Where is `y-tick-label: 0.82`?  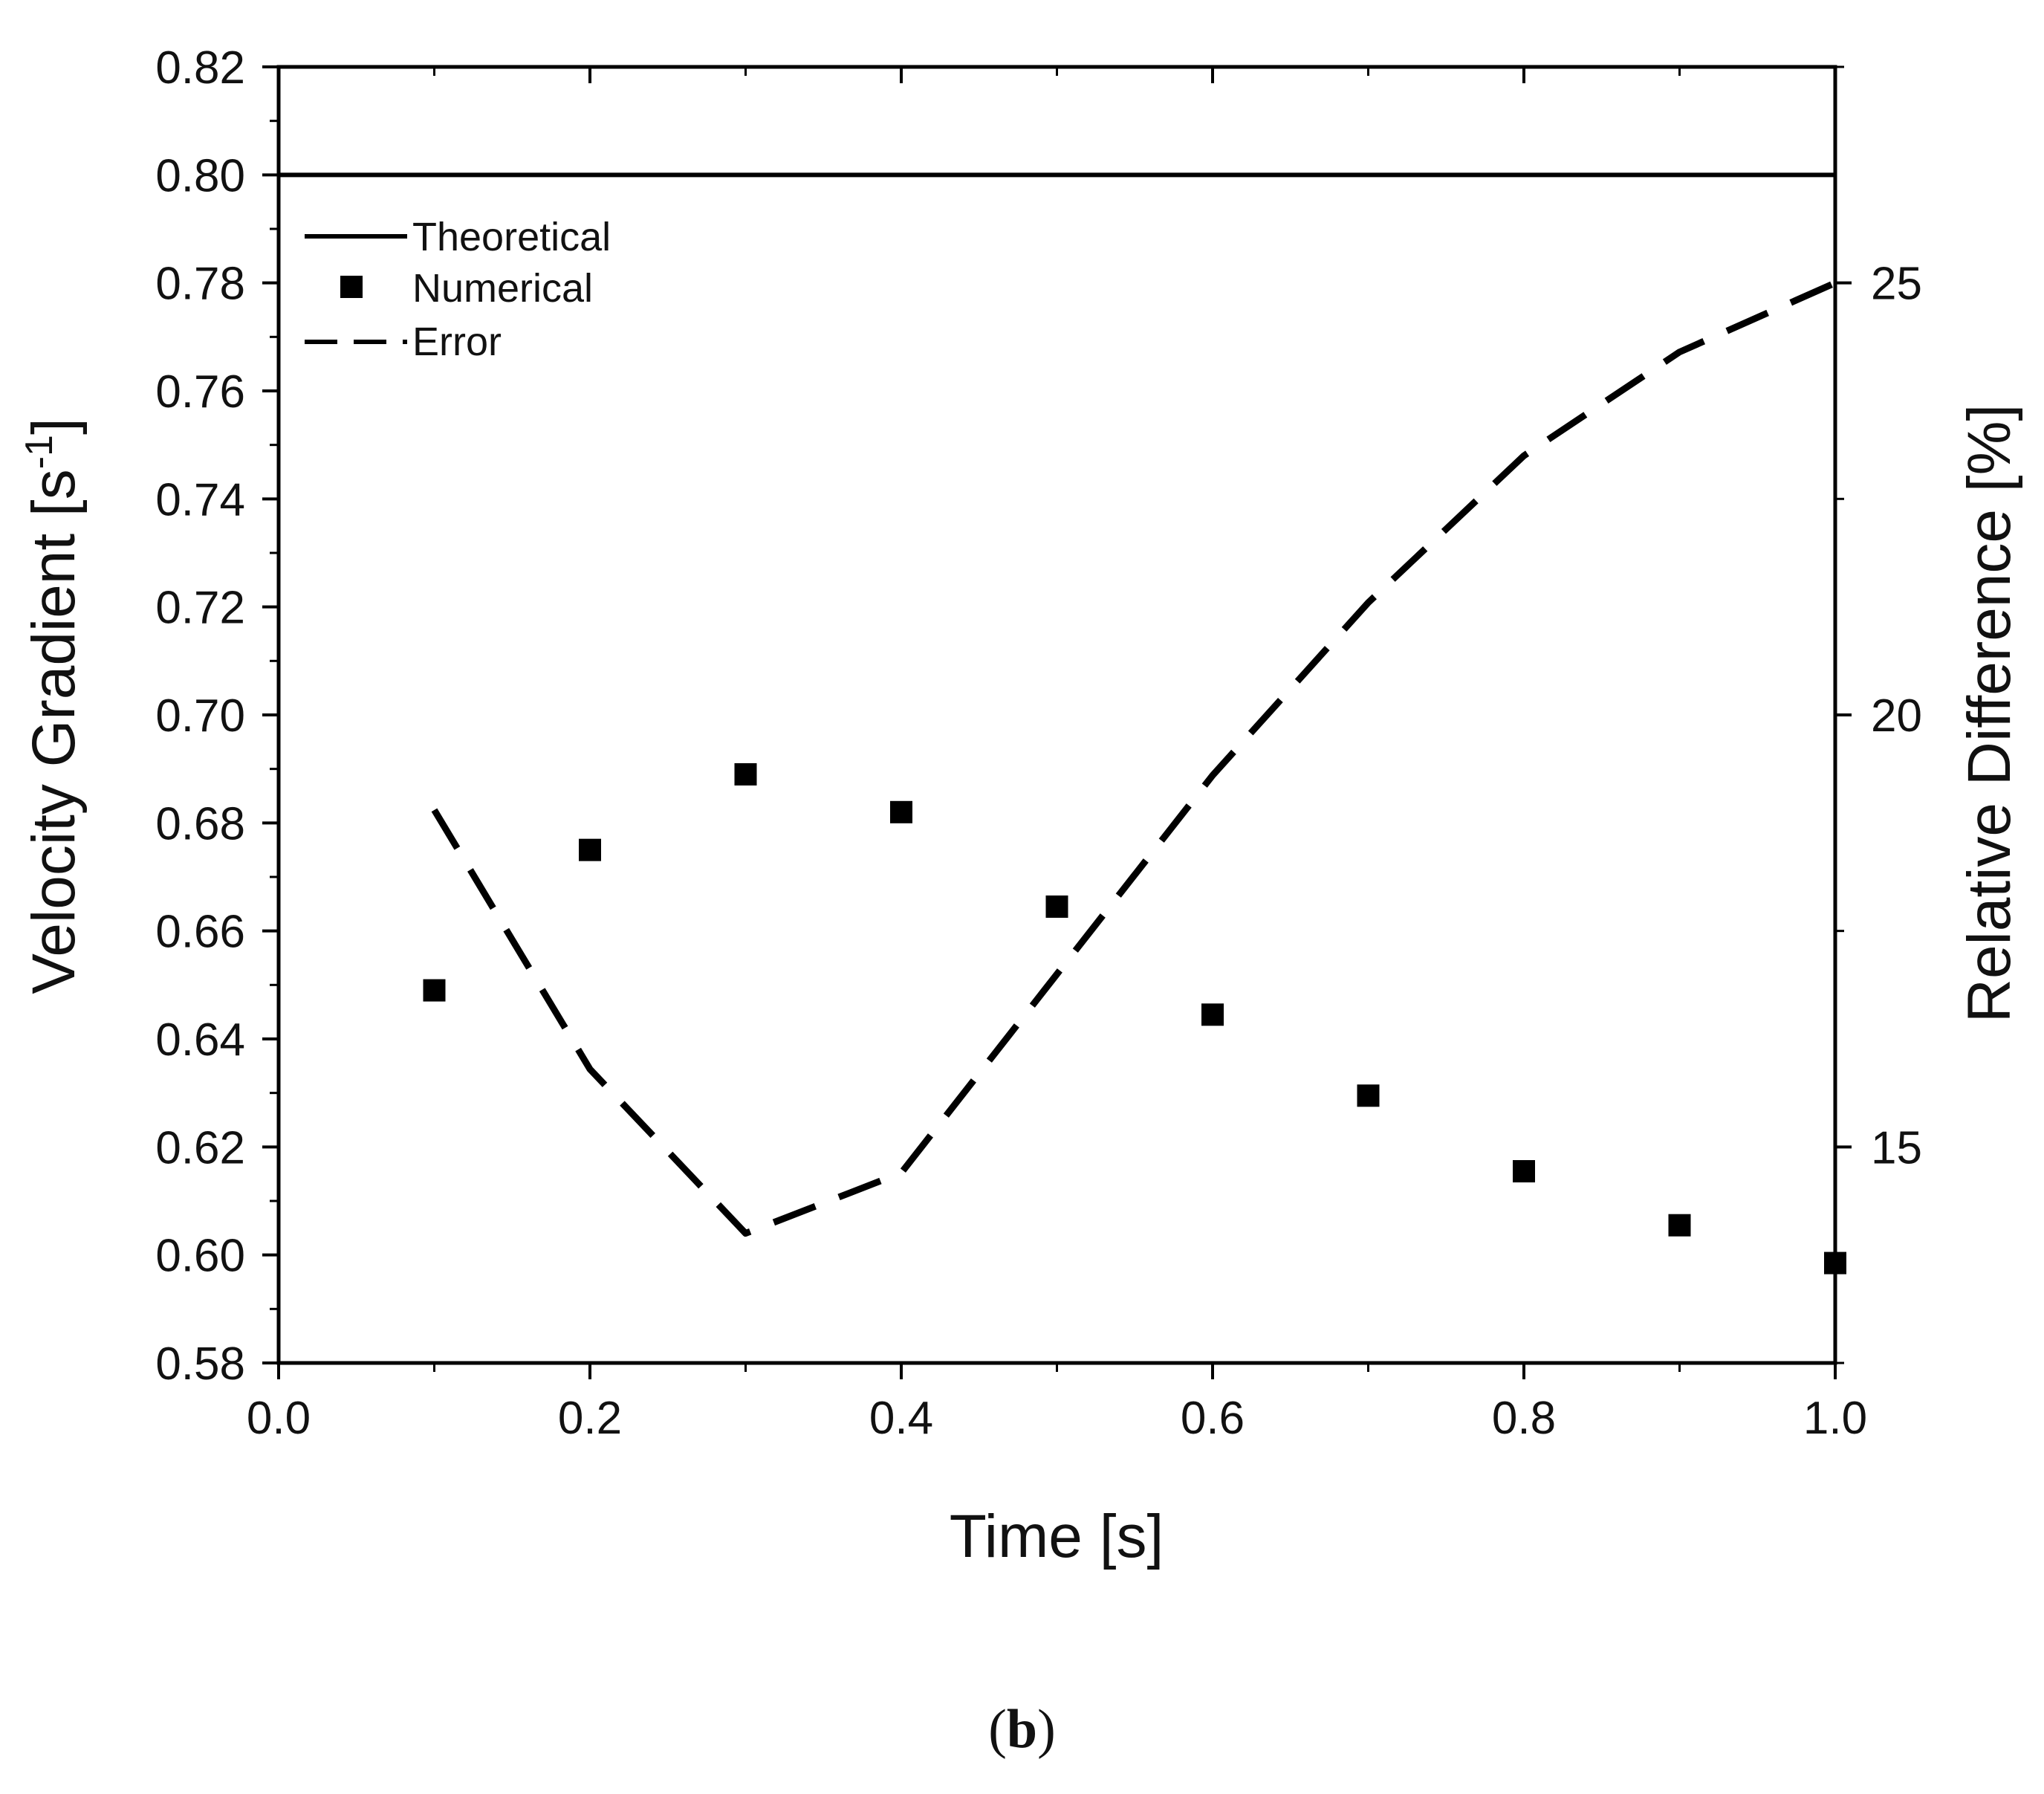 y-tick-label: 0.82 is located at coordinates (200, 68).